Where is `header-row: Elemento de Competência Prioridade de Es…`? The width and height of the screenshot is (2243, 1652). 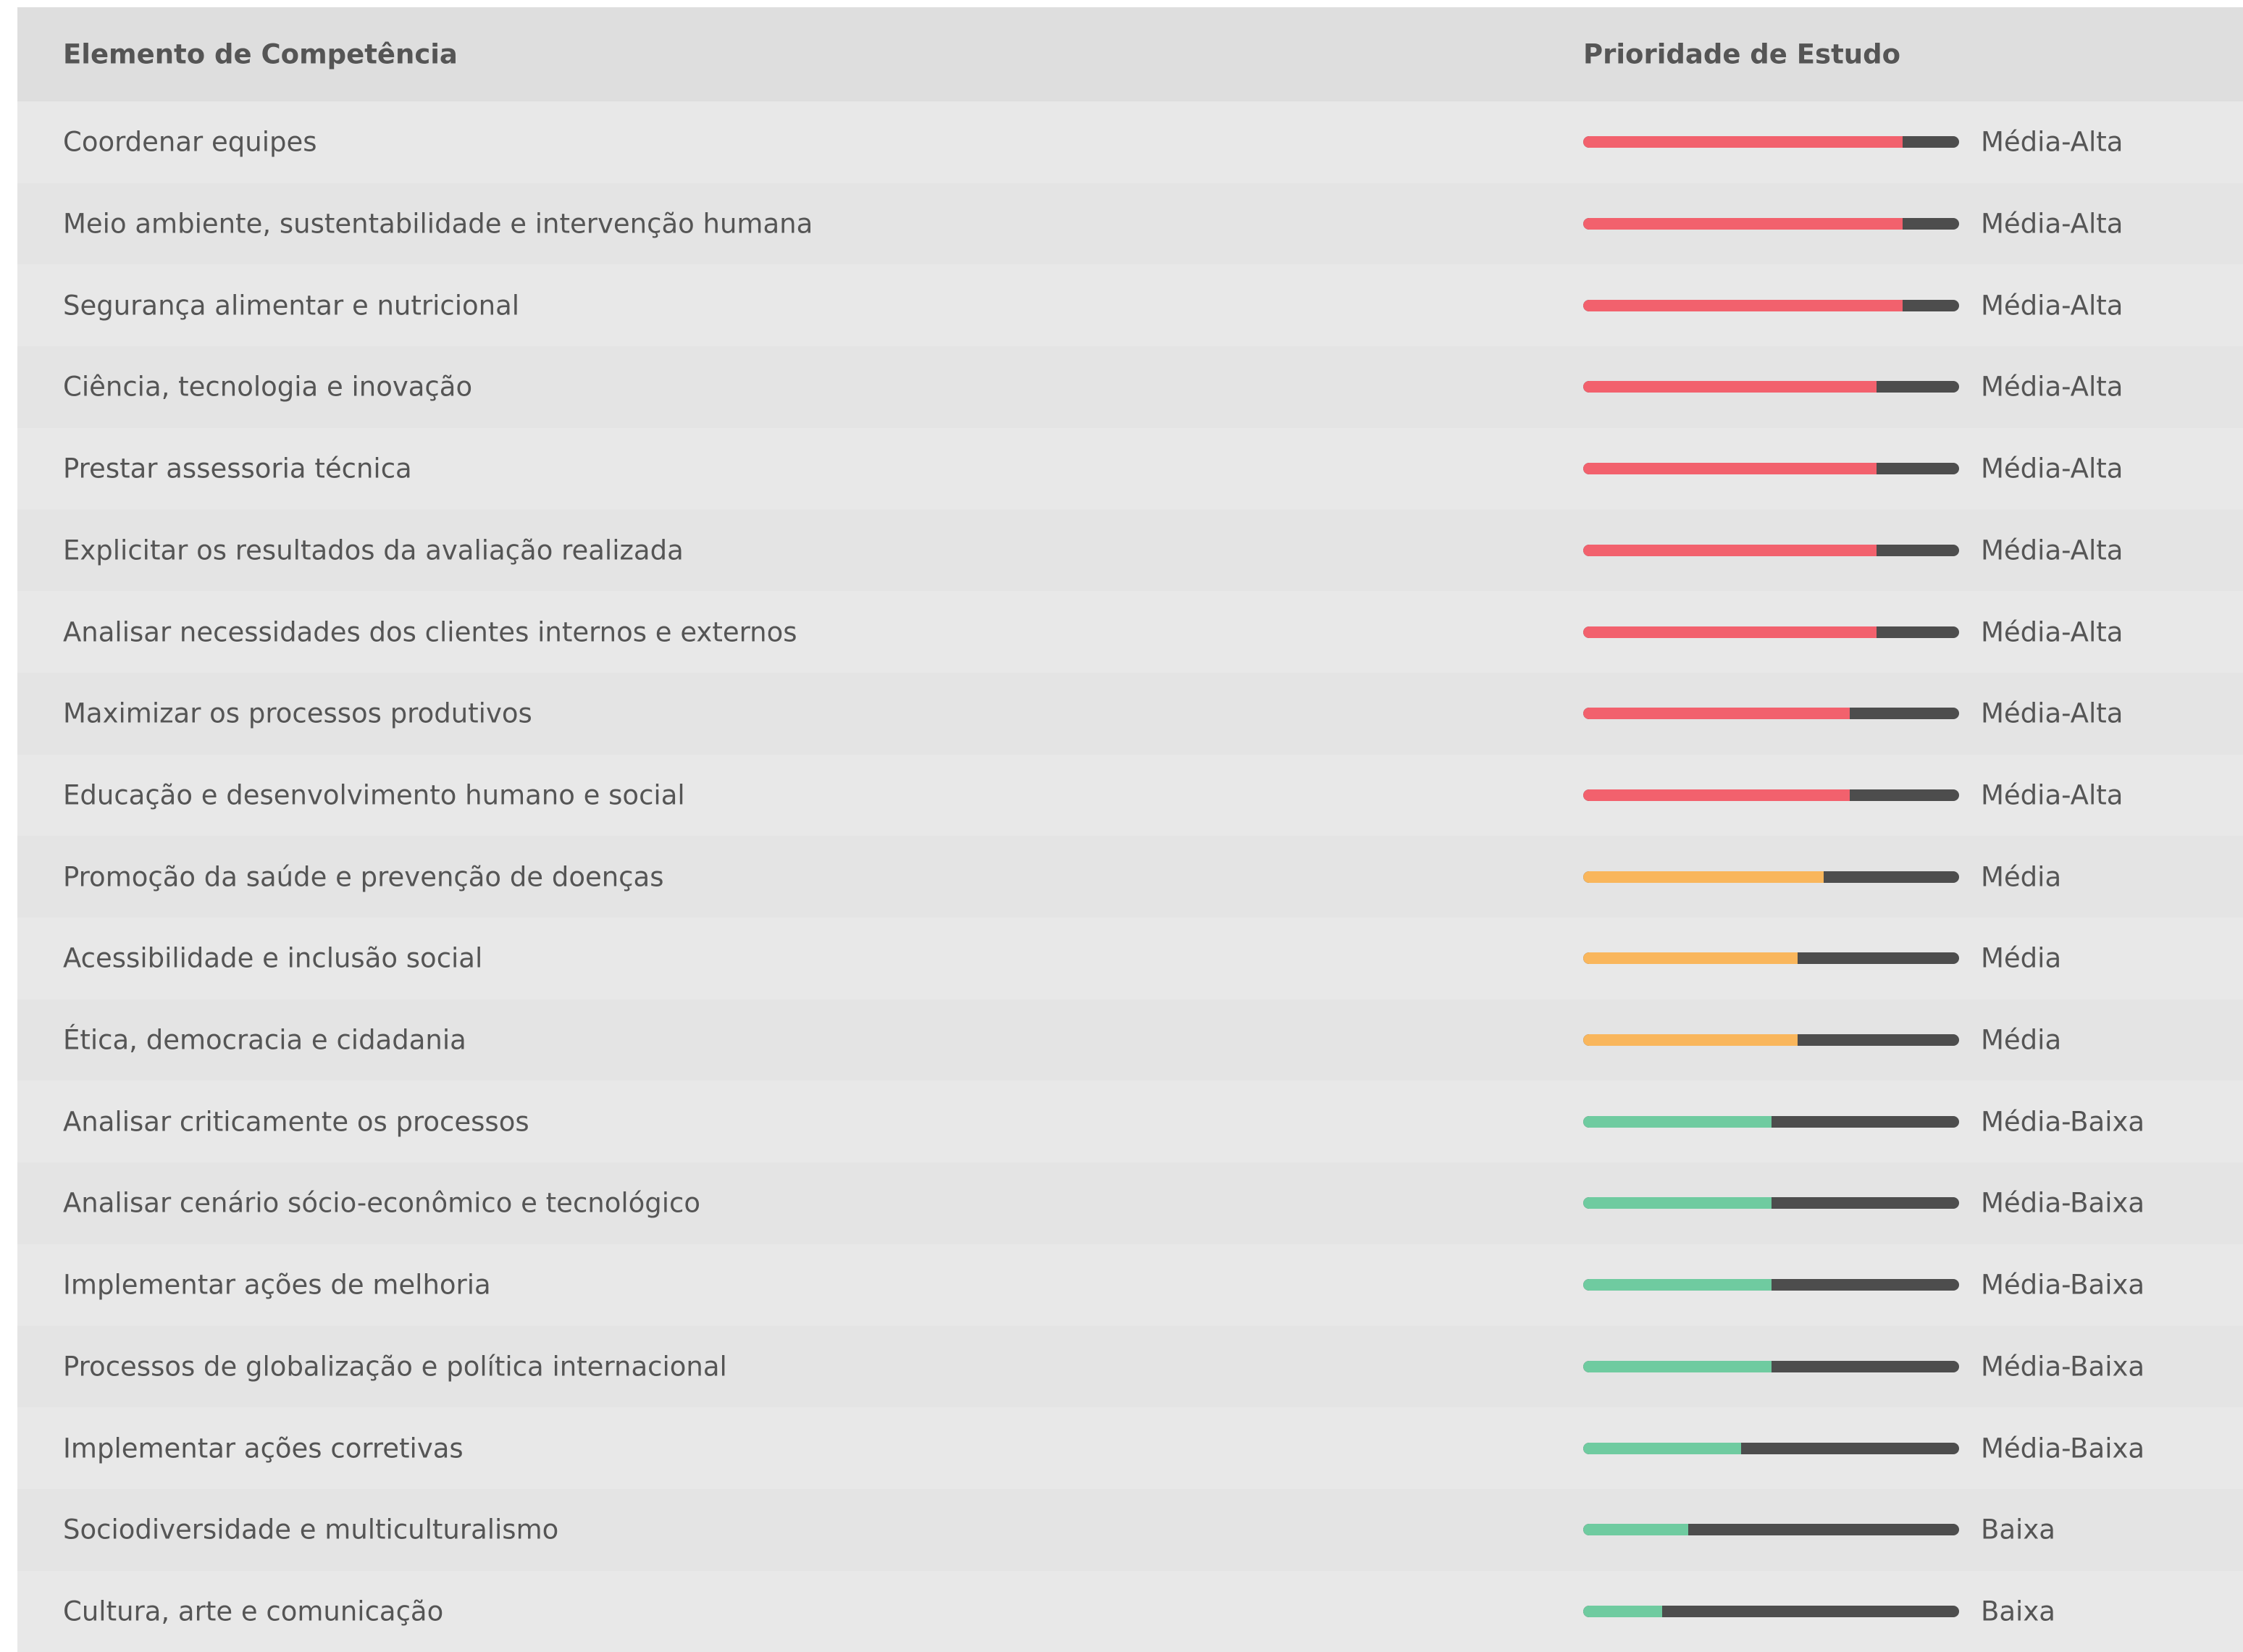 header-row: Elemento de Competência Prioridade de Es… is located at coordinates (1130, 54).